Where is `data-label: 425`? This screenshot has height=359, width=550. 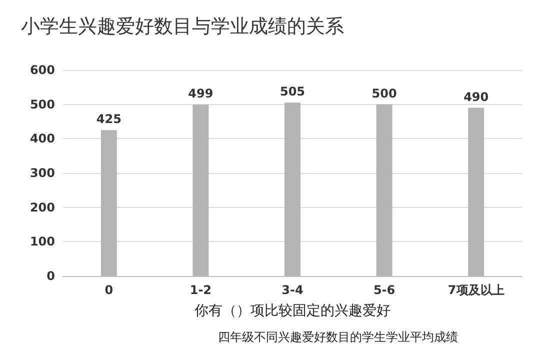
data-label: 425 is located at coordinates (109, 119).